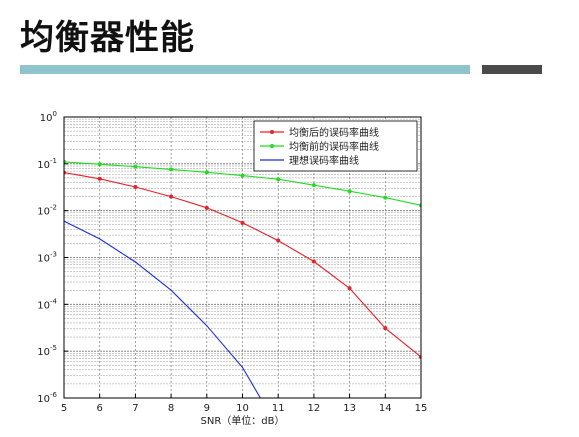 Image resolution: width=579 pixels, height=437 pixels. I want to click on x-tick-label: 5, so click(64, 408).